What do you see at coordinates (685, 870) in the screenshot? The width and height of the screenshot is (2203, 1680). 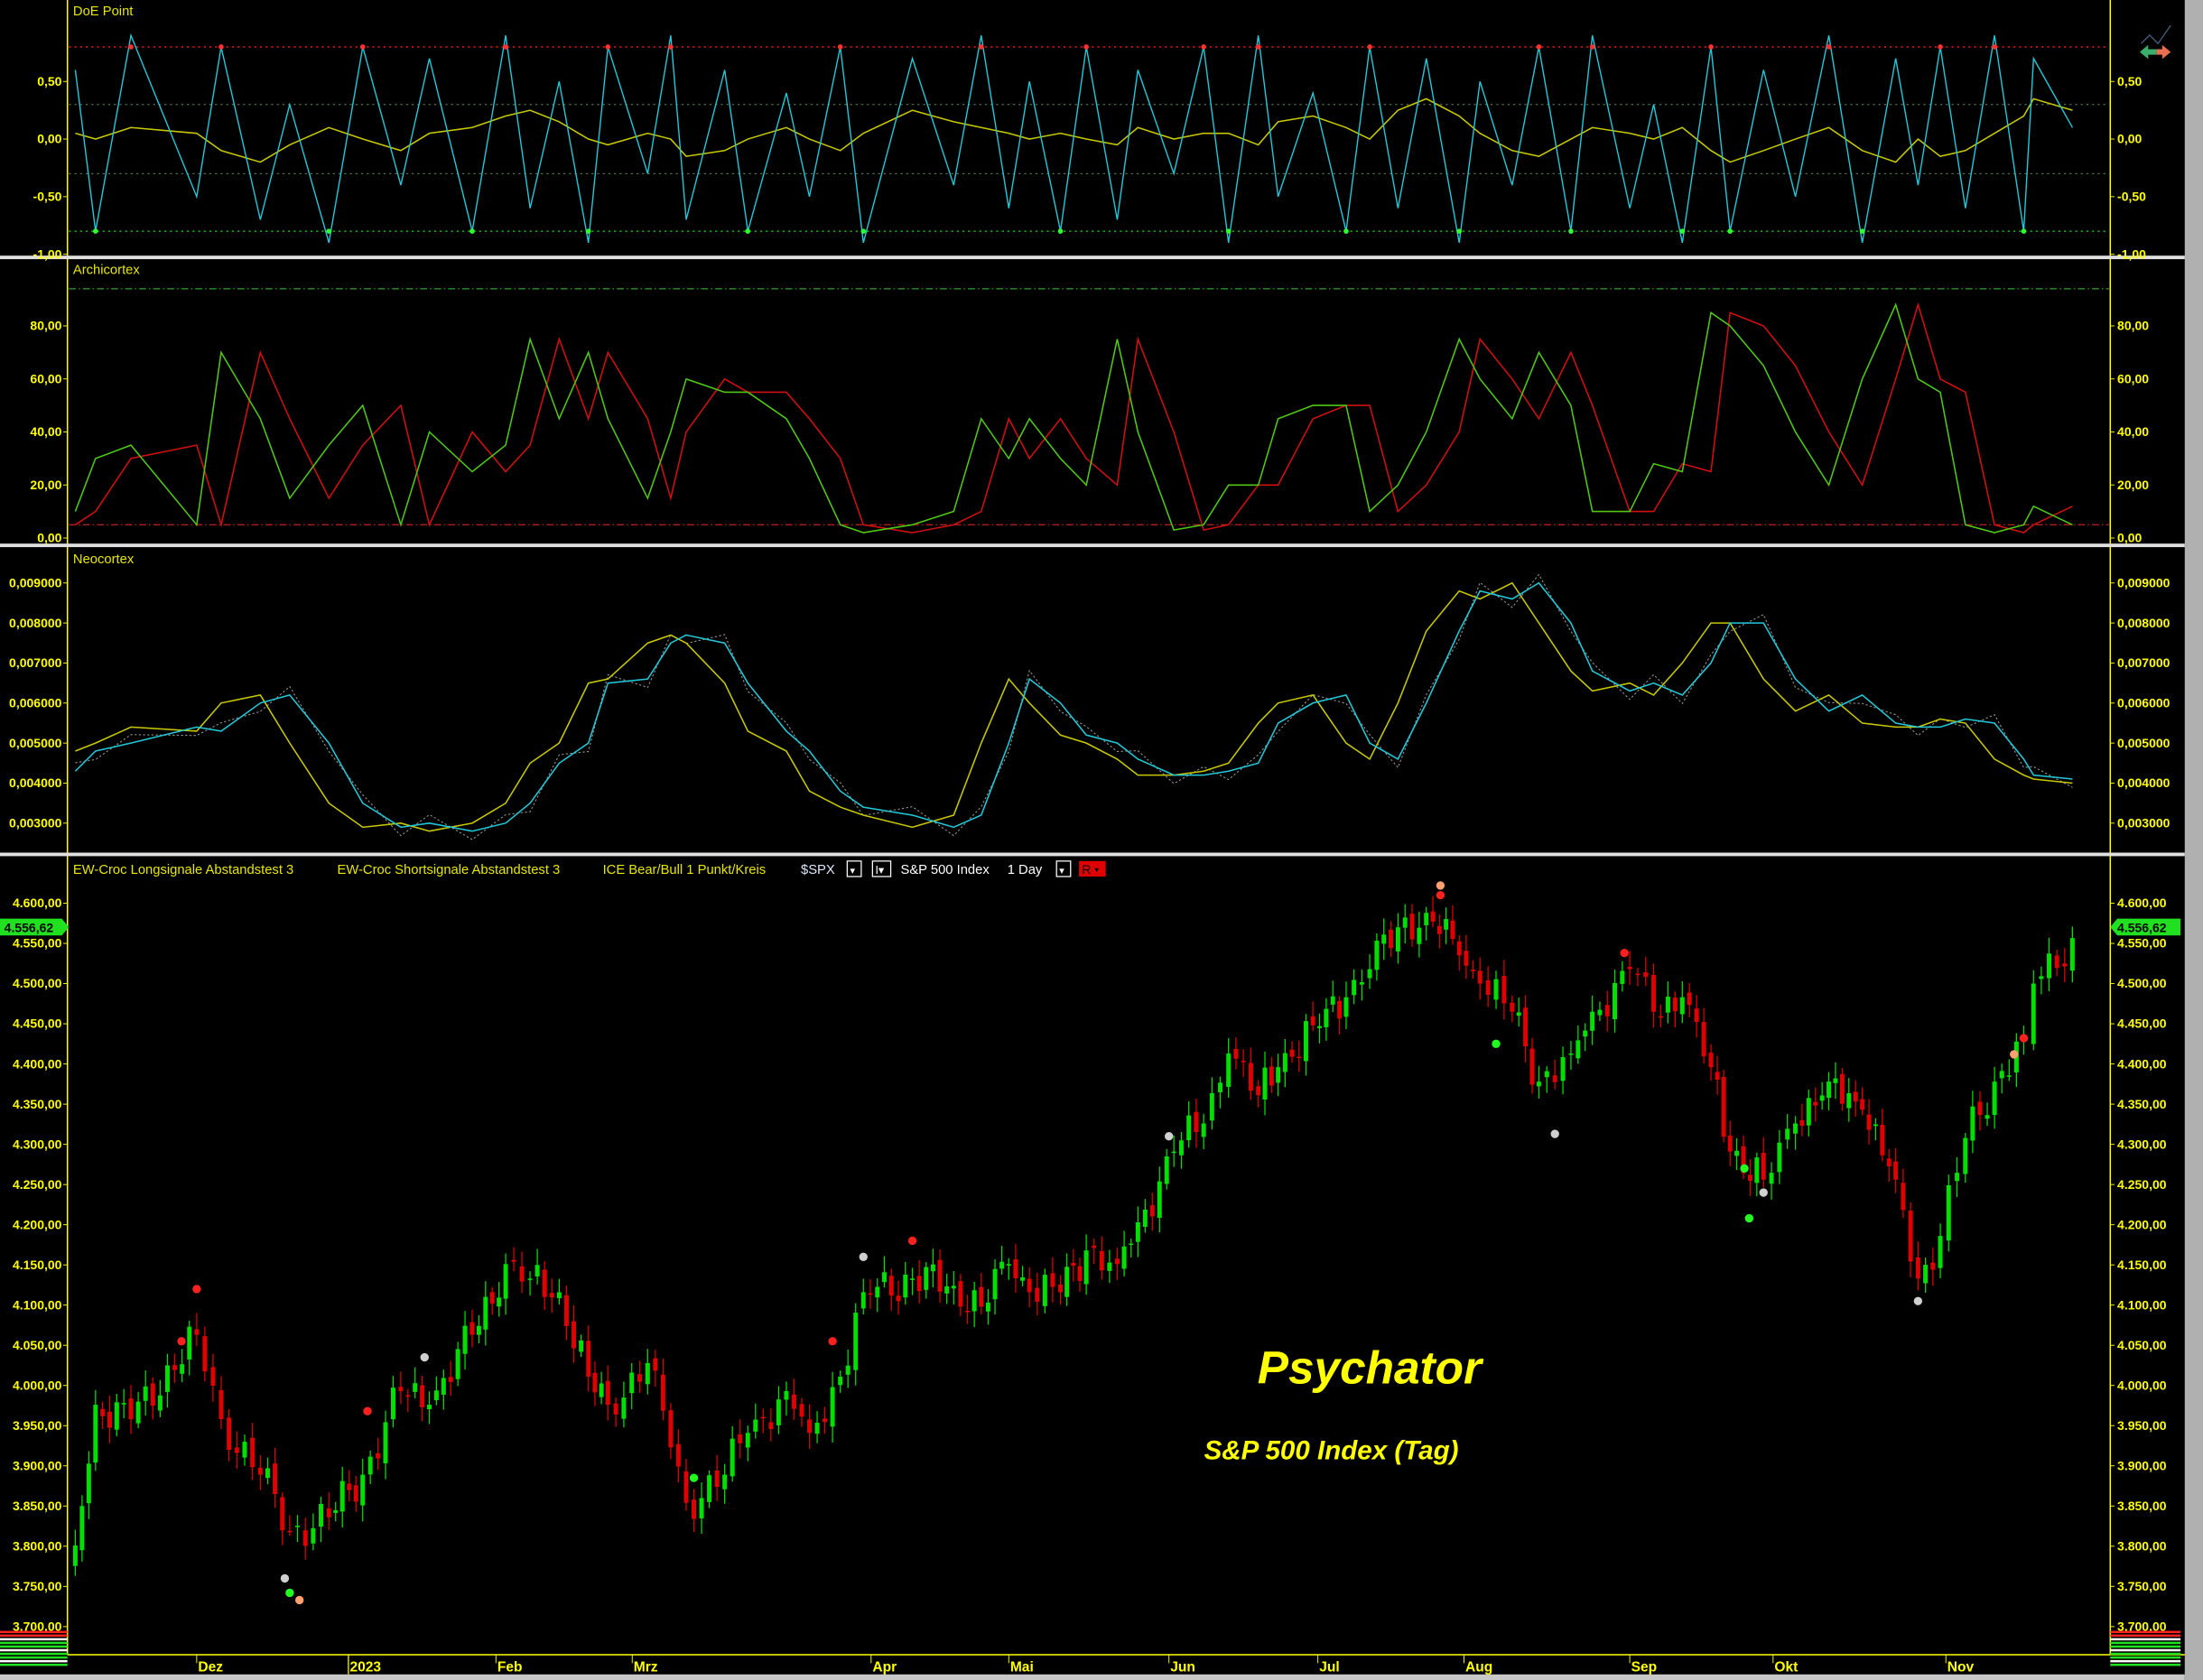 I see `study-label-ice: ICE Bear/Bull 1 Punkt/Kreis` at bounding box center [685, 870].